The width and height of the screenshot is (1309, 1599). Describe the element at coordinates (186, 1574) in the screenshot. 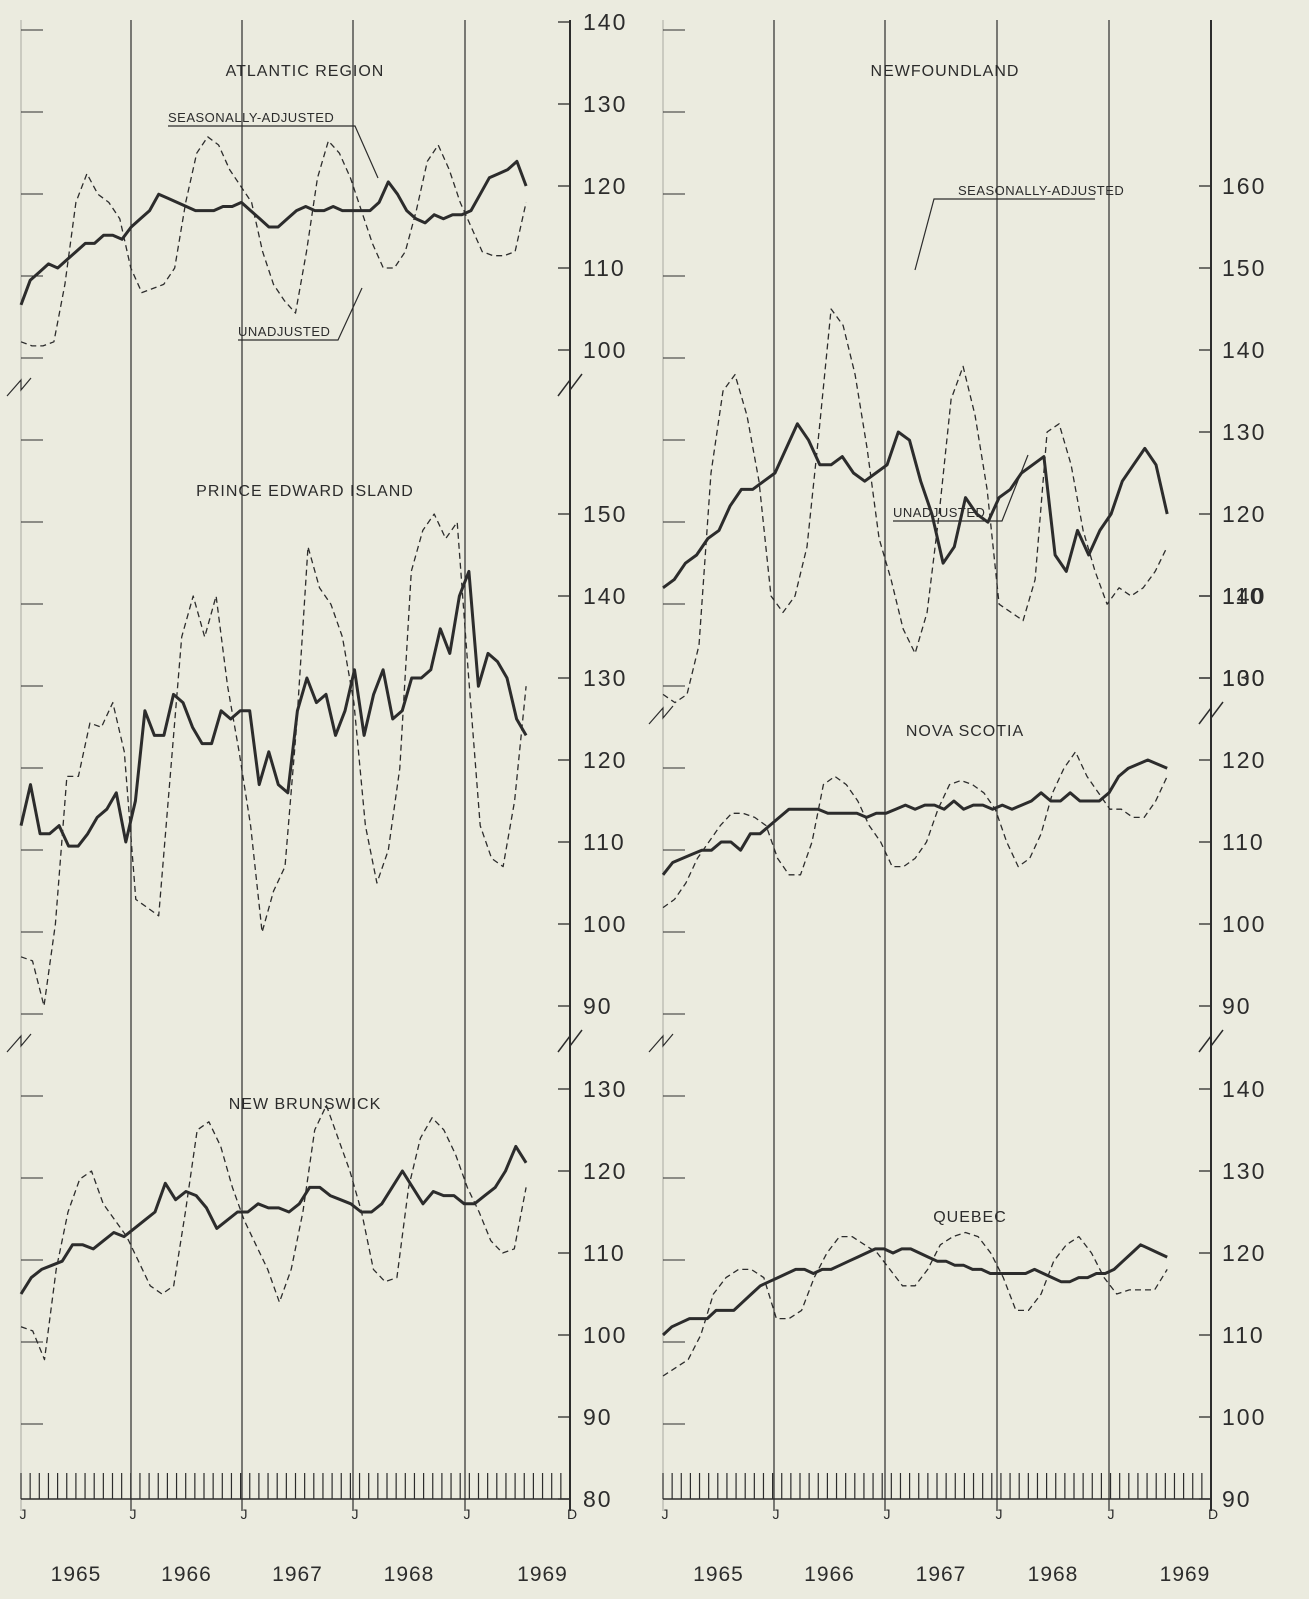

I see `x-year-label-left: 1966` at that location.